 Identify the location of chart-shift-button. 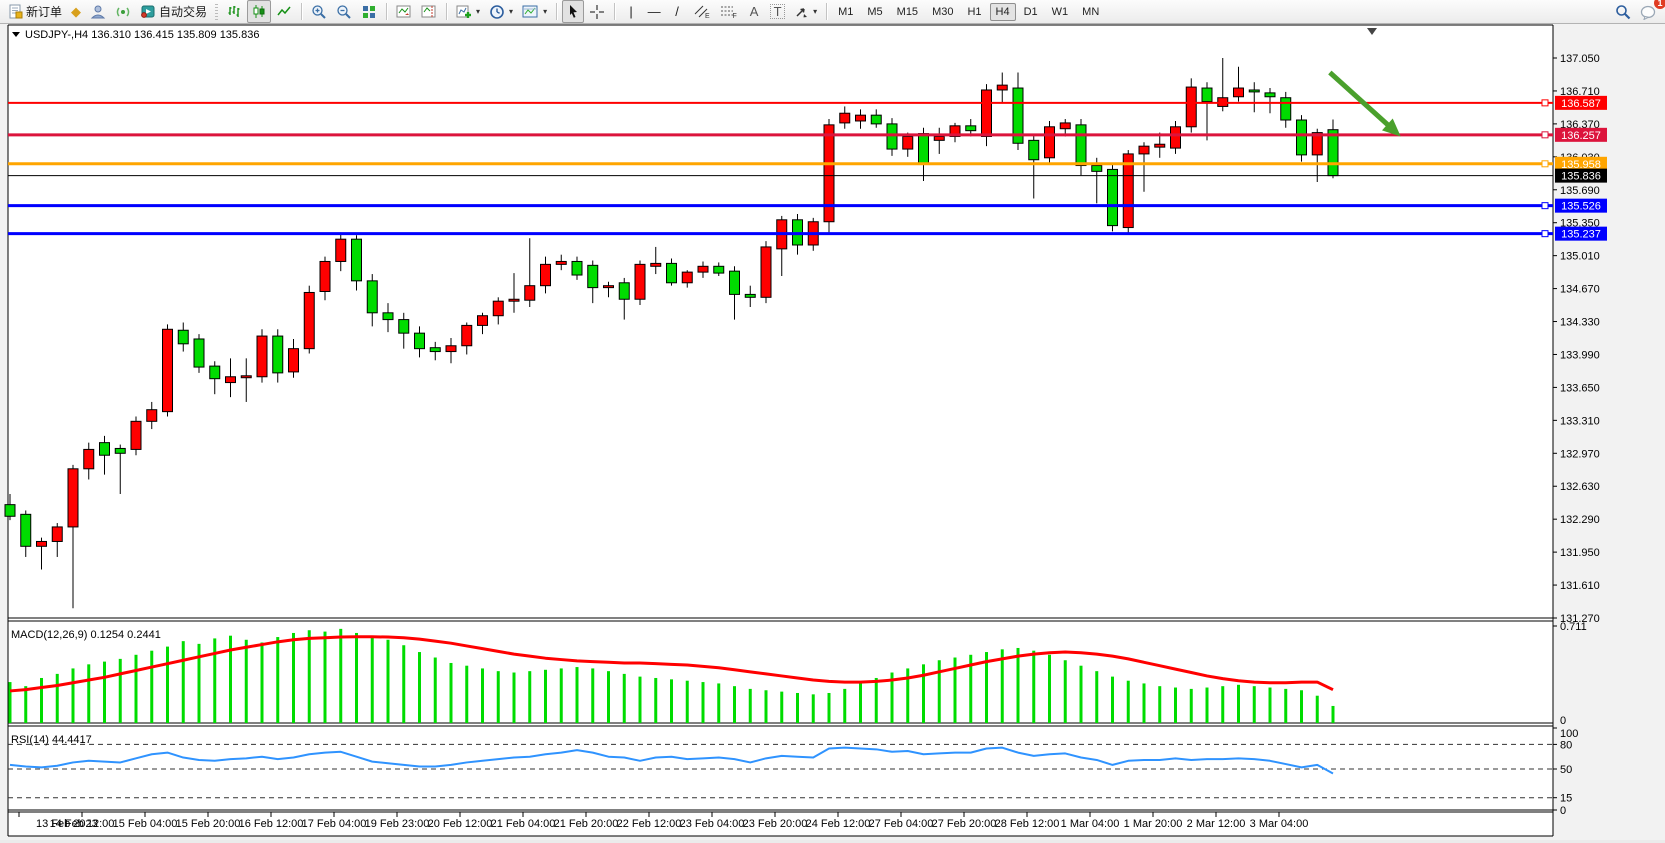
(429, 11).